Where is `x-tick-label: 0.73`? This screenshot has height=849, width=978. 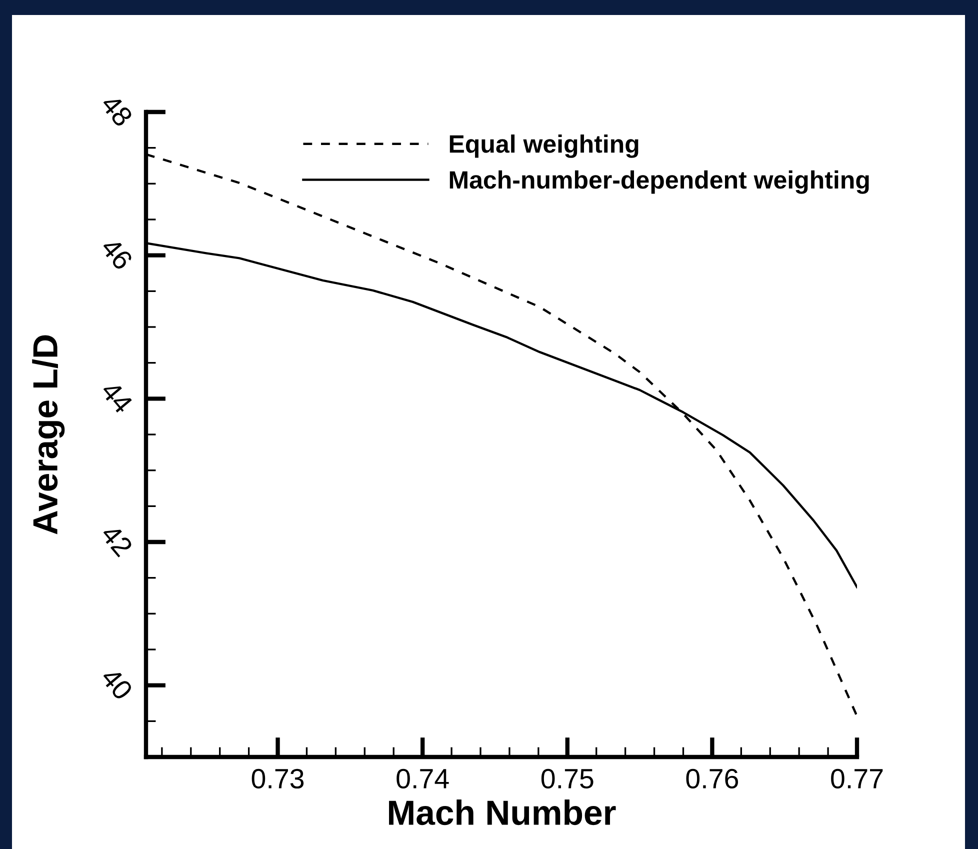
x-tick-label: 0.73 is located at coordinates (278, 778).